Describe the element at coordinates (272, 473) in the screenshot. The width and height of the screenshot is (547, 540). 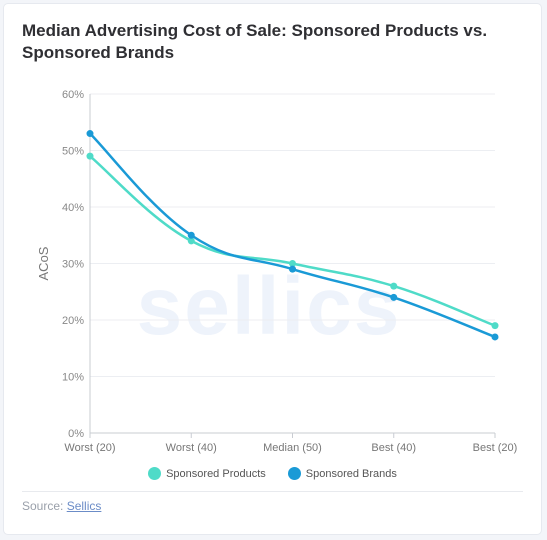
I see `legend: Sponsored Products Sponsored Brands` at that location.